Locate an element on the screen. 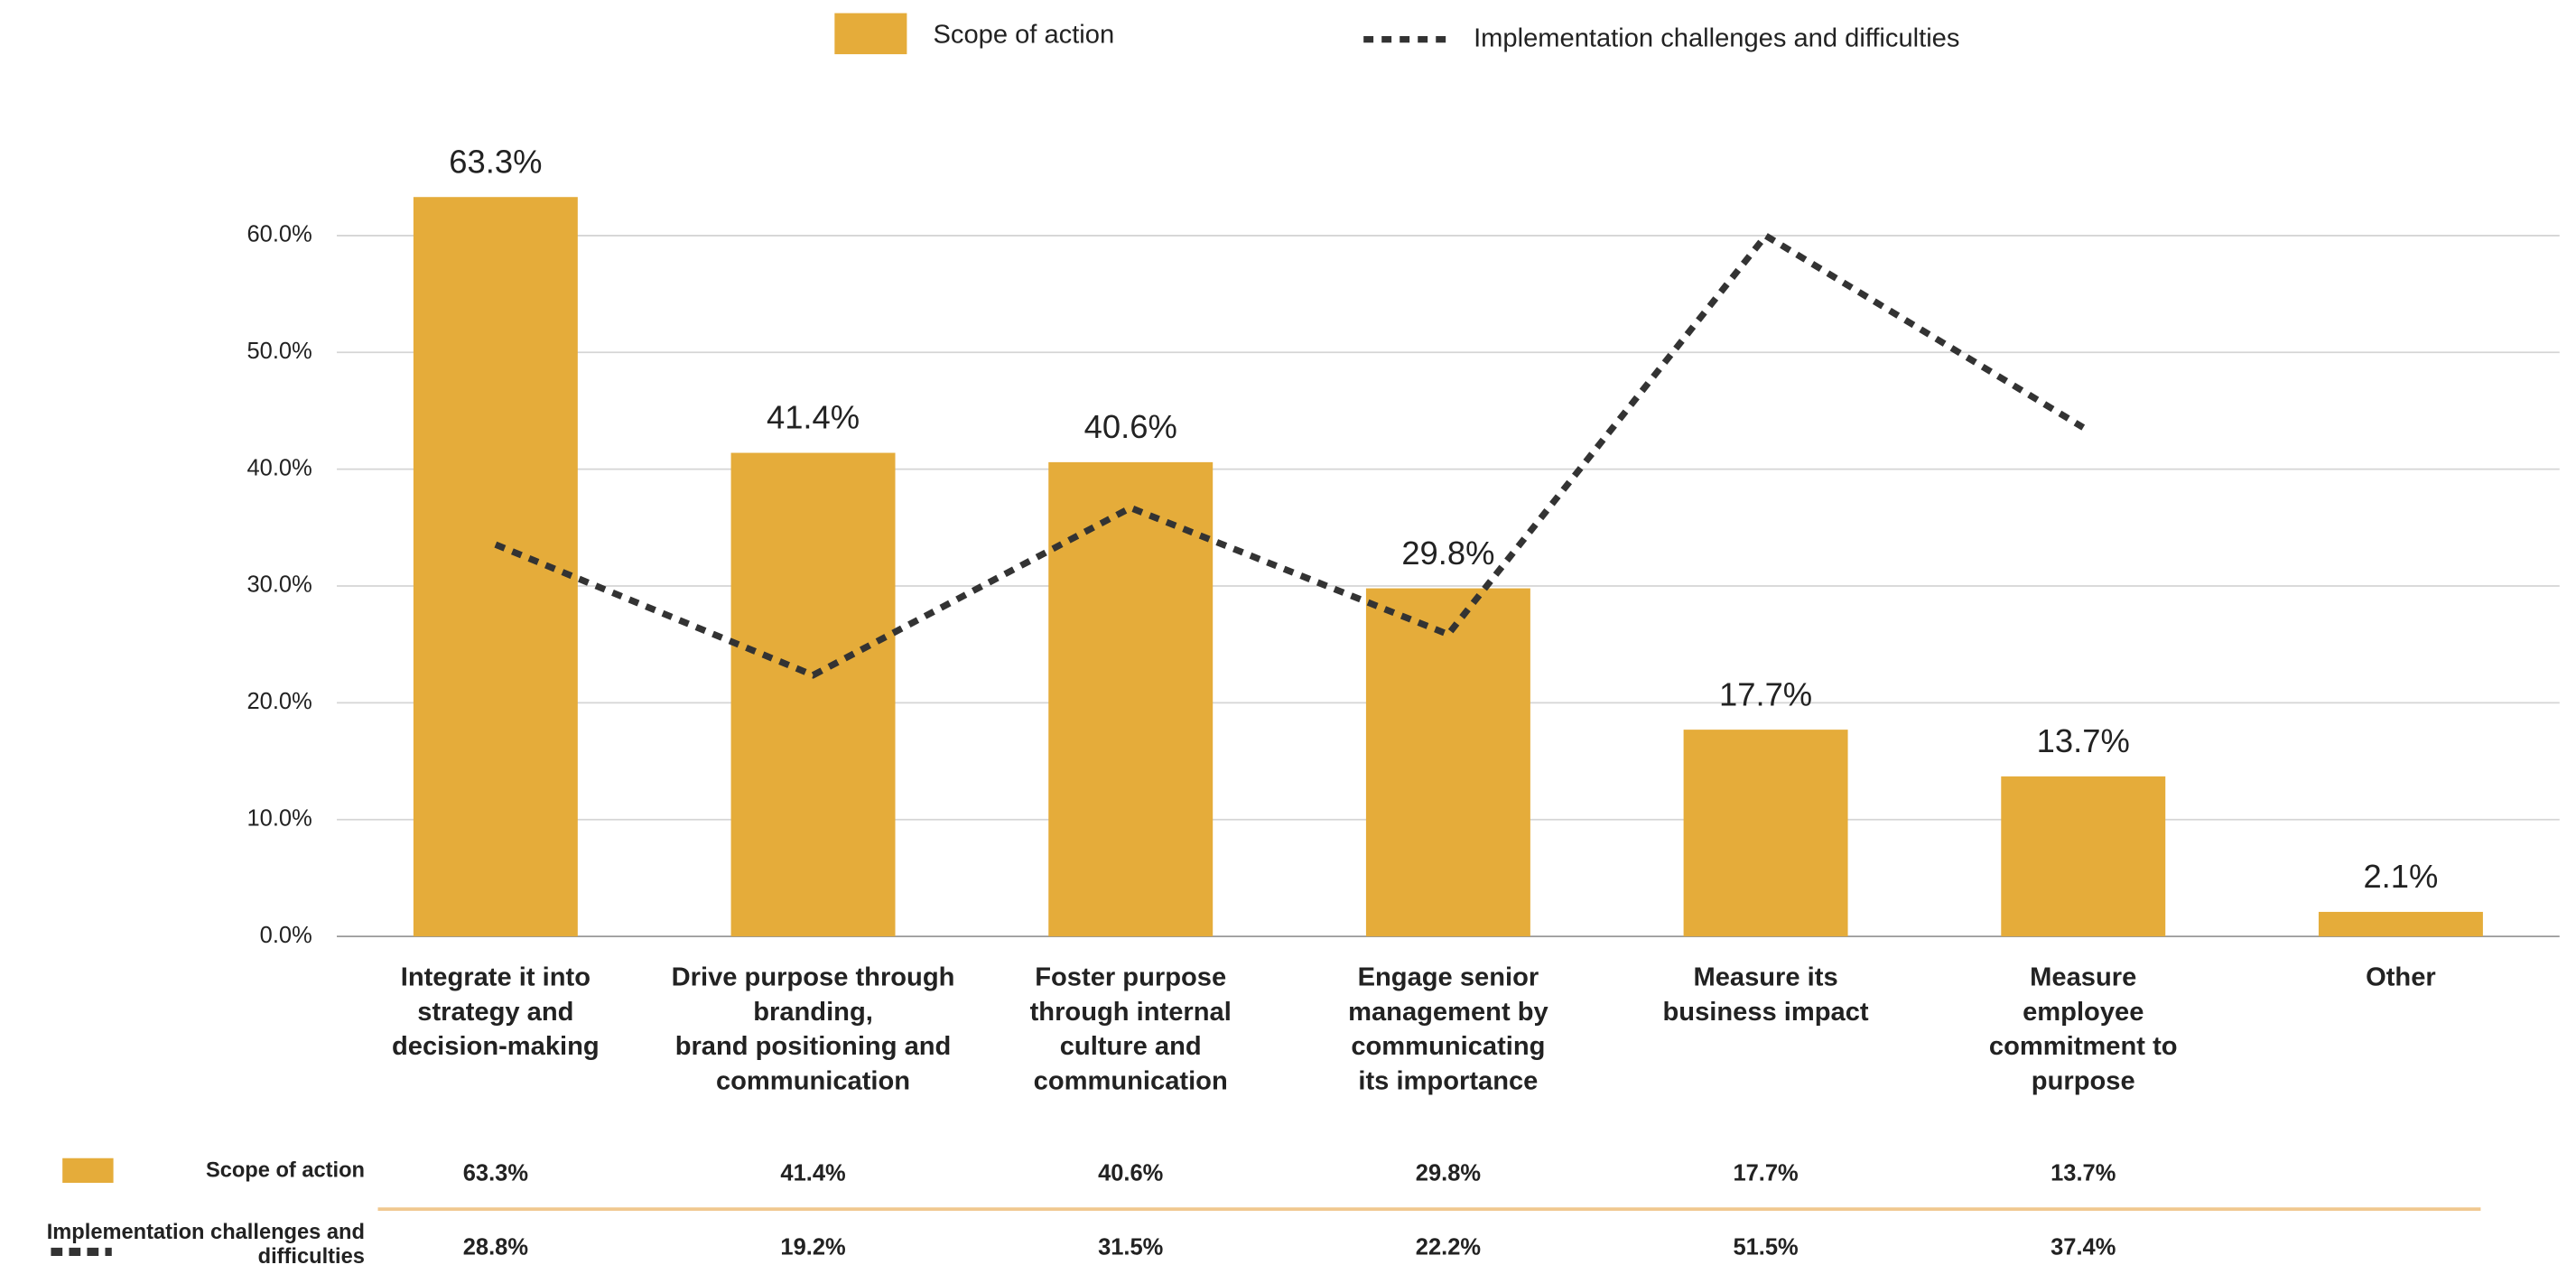 This screenshot has height=1274, width=2576. table-cell: 17.7% is located at coordinates (1765, 1173).